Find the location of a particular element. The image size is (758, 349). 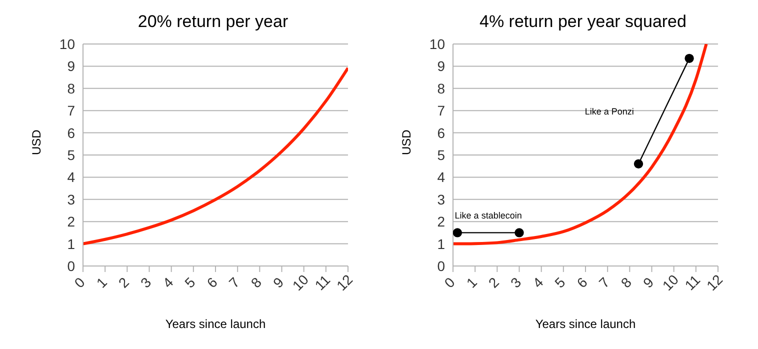

annotation: Like a Ponzi is located at coordinates (609, 111).